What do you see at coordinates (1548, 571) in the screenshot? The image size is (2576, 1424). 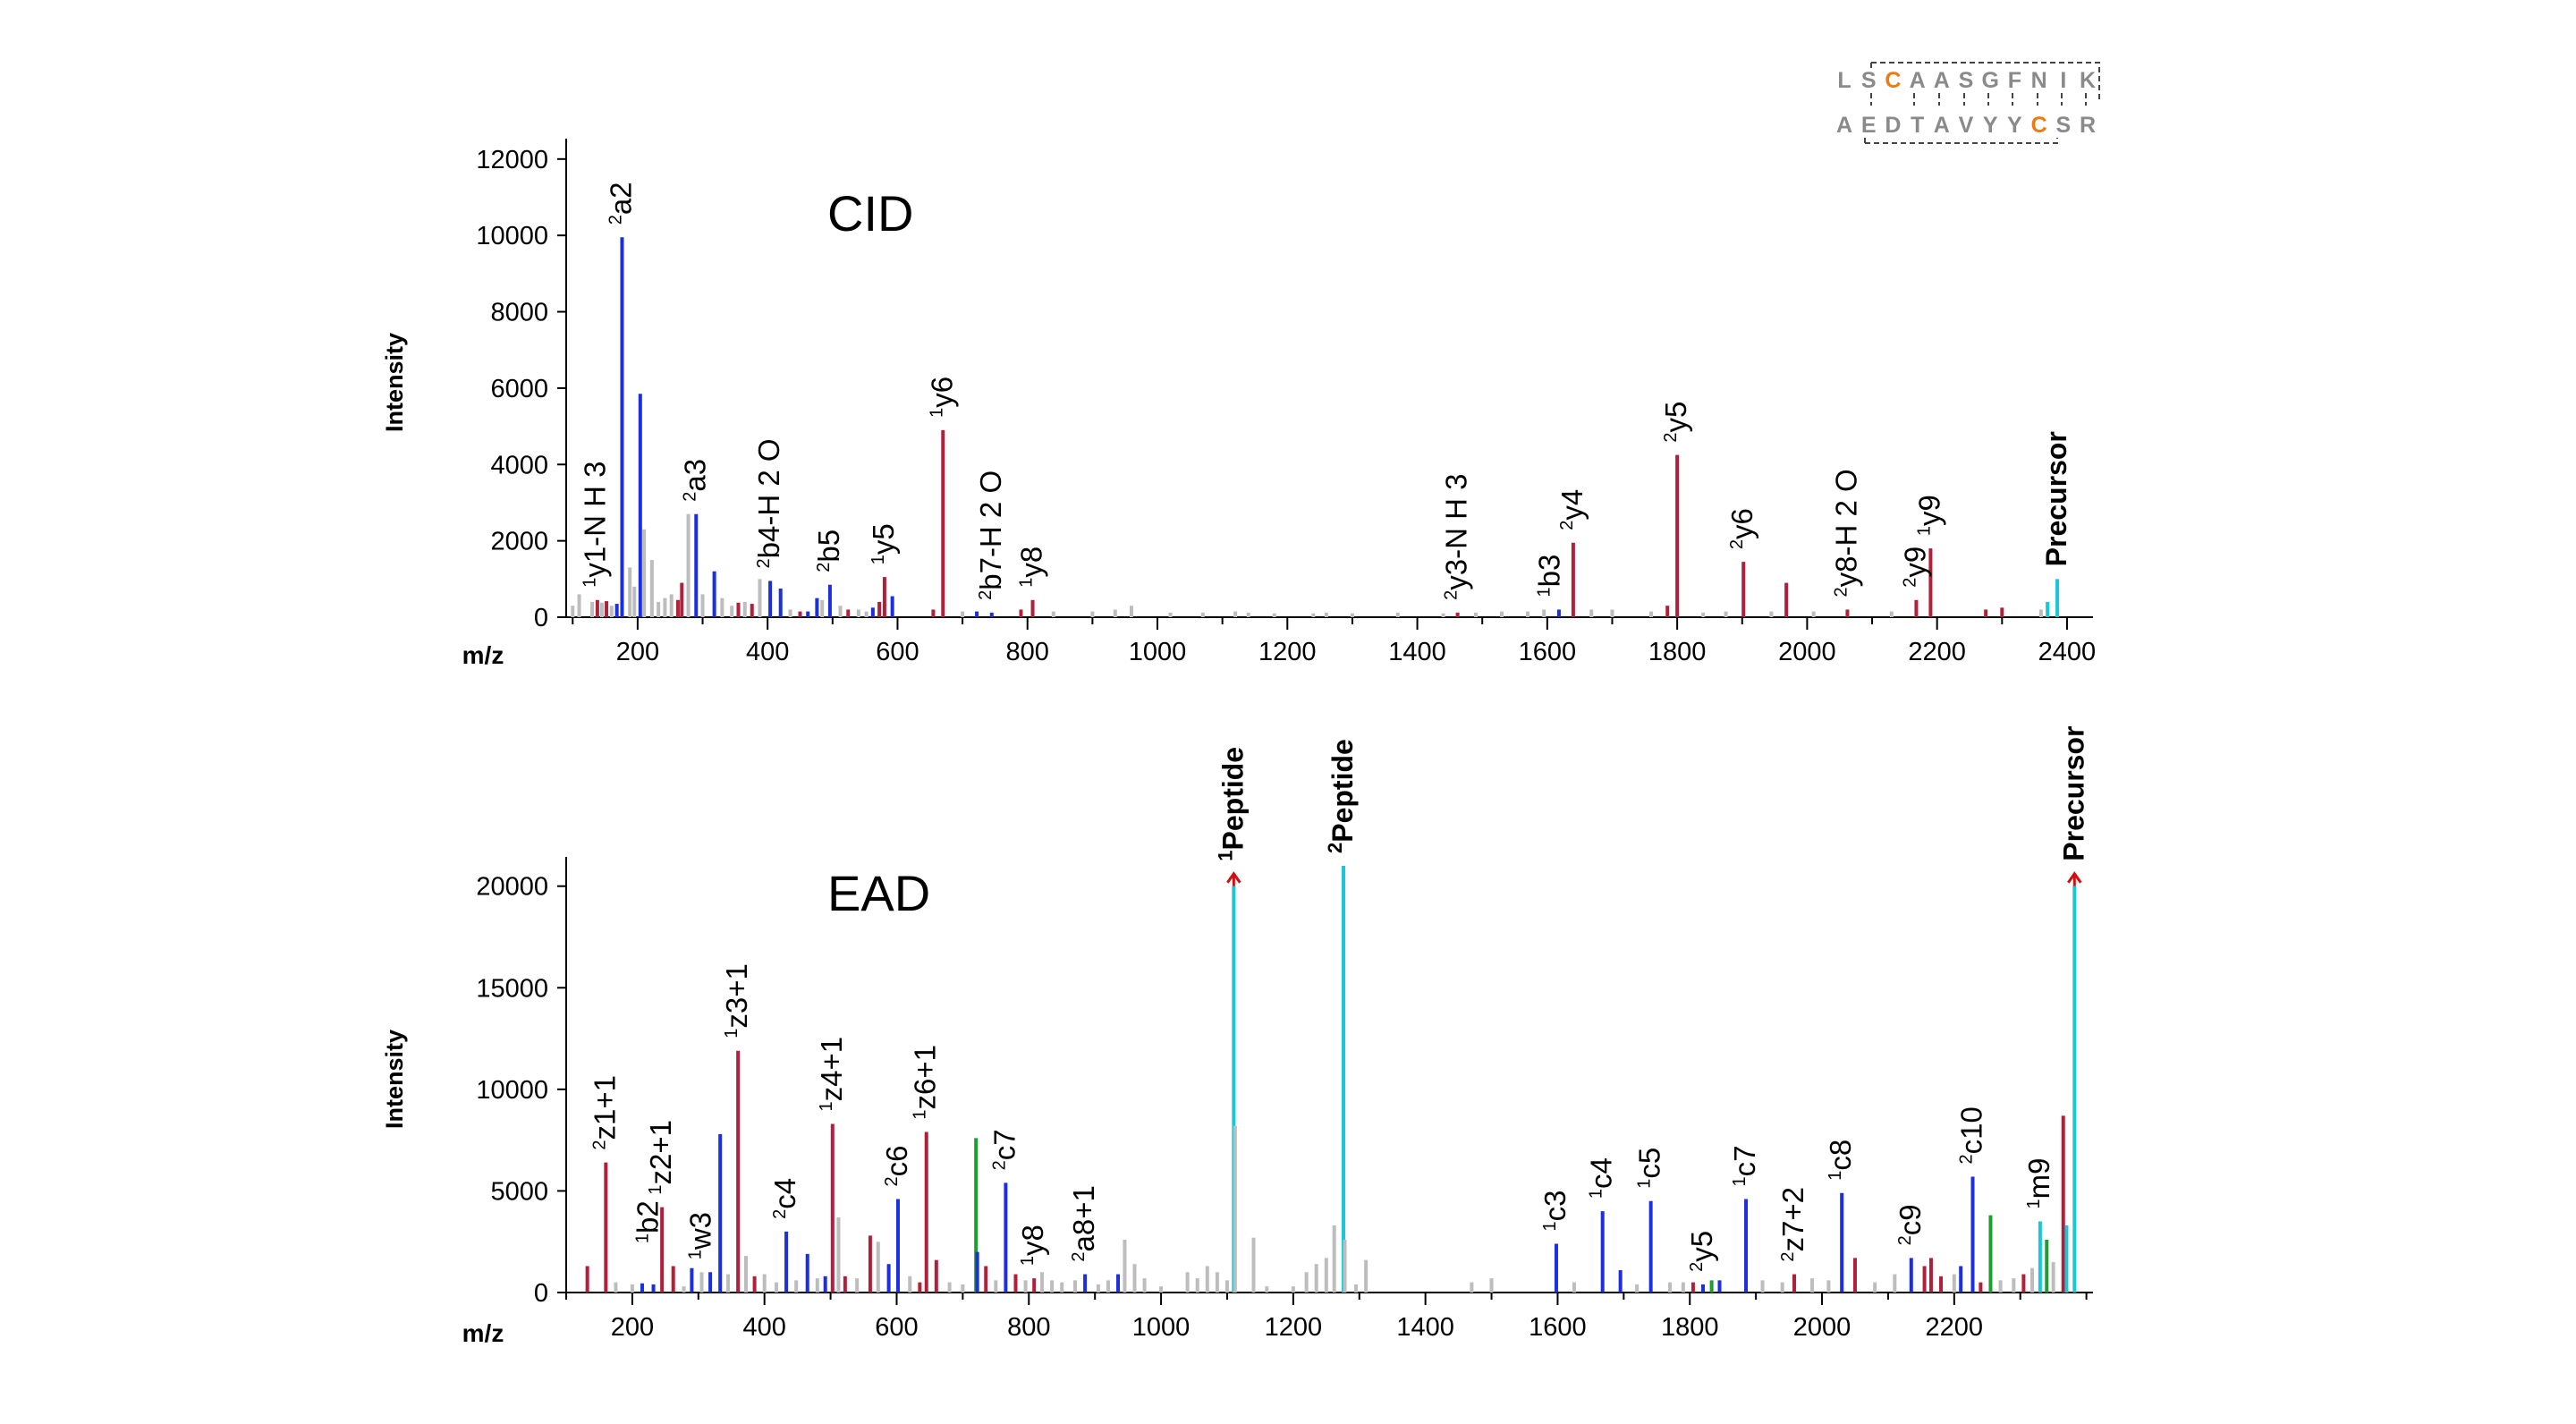 I see `annotation-text: b3` at bounding box center [1548, 571].